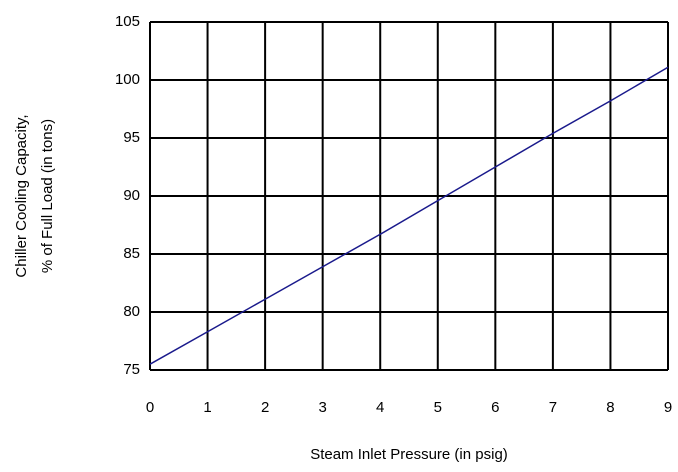 The width and height of the screenshot is (678, 472). Describe the element at coordinates (131, 369) in the screenshot. I see `y-tick-label: 75` at that location.